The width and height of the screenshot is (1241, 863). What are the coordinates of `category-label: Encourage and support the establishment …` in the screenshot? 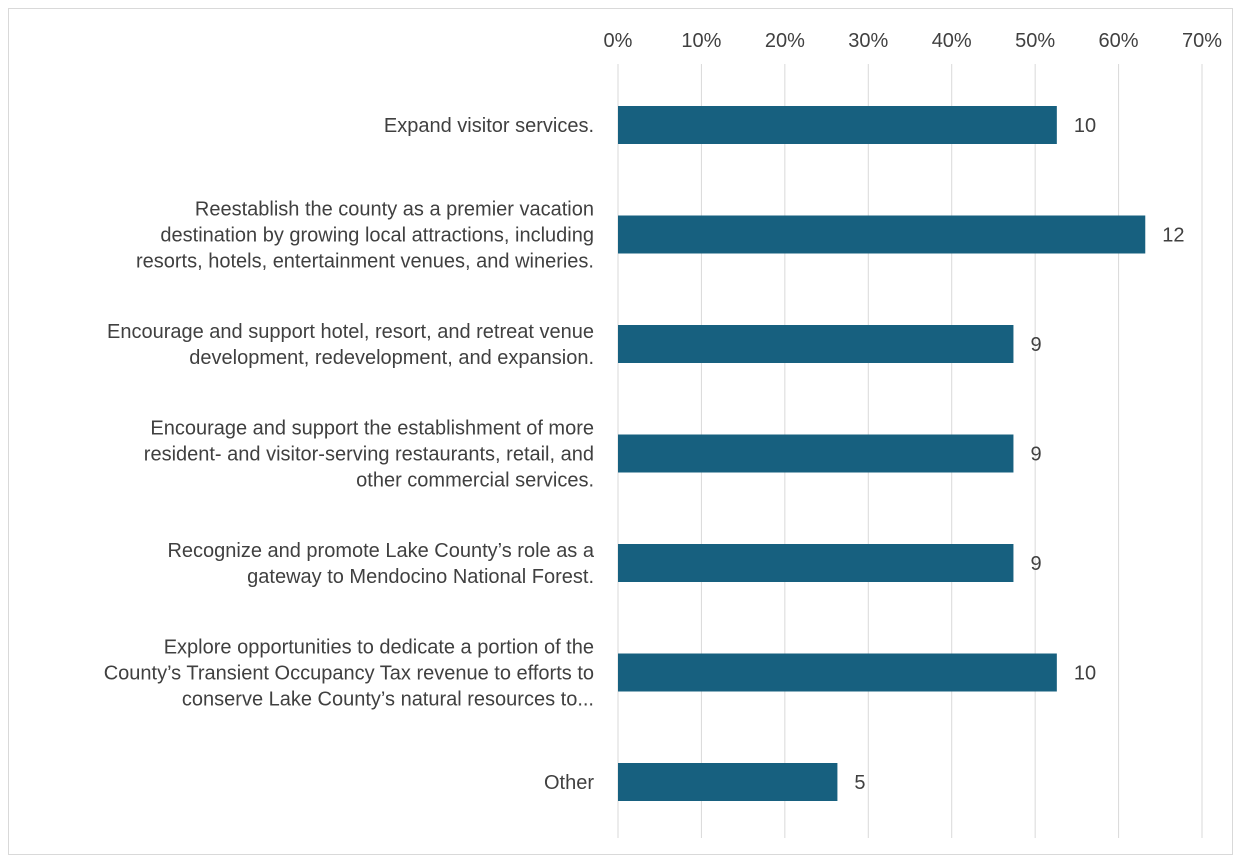 It's located at (372, 429).